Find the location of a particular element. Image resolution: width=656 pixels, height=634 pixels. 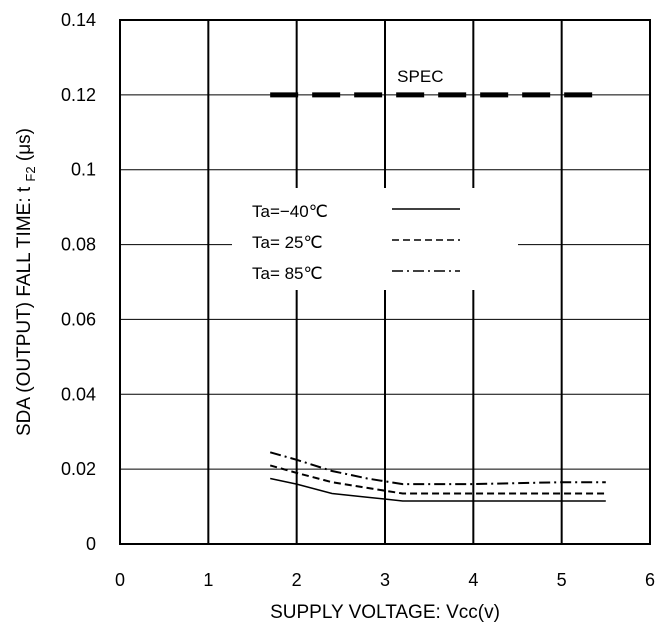

x-tick-label: 1 is located at coordinates (208, 580).